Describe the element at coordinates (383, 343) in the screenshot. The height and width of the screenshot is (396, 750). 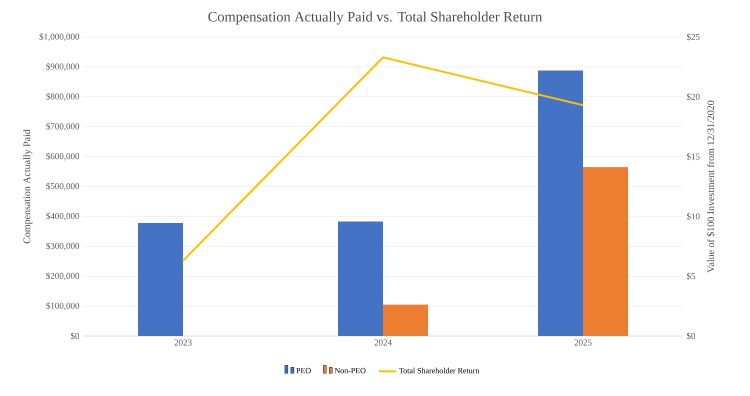
I see `x-tick-label: 2024` at that location.